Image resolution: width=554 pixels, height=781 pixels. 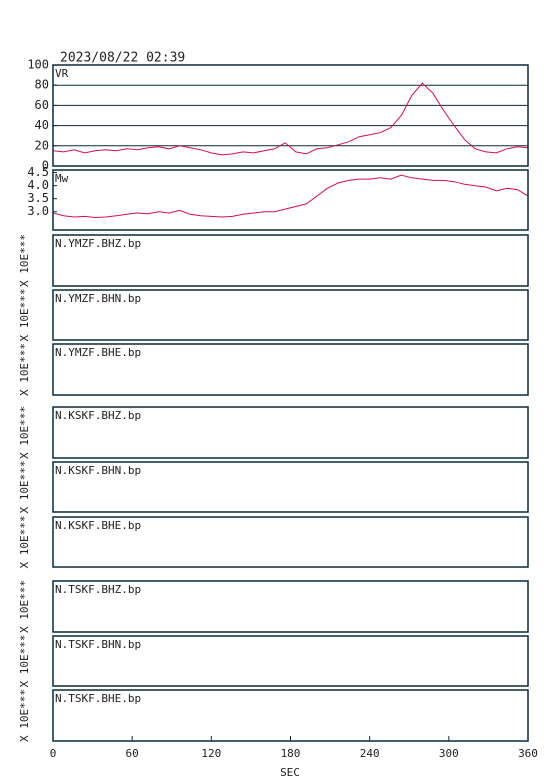 I want to click on y-tick-label: 3.0, so click(x=38, y=211).